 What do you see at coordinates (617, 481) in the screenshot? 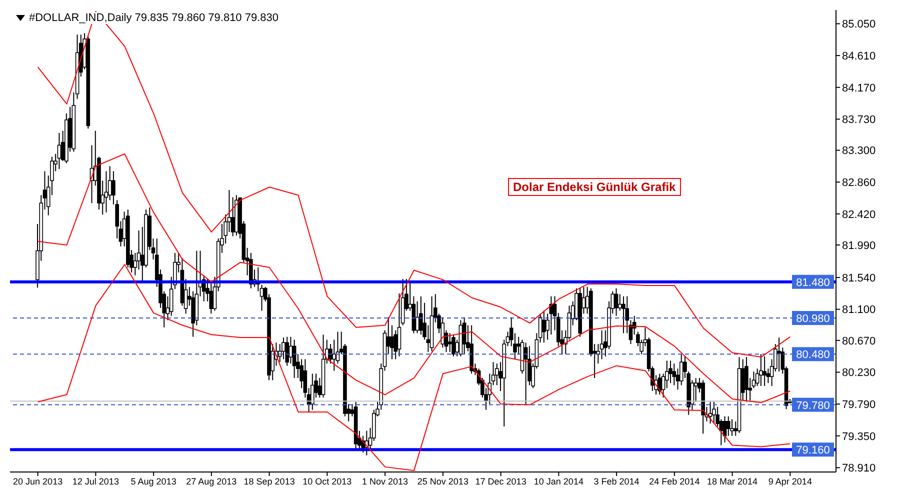
I see `x-tick-label: 3 Feb 2014` at bounding box center [617, 481].